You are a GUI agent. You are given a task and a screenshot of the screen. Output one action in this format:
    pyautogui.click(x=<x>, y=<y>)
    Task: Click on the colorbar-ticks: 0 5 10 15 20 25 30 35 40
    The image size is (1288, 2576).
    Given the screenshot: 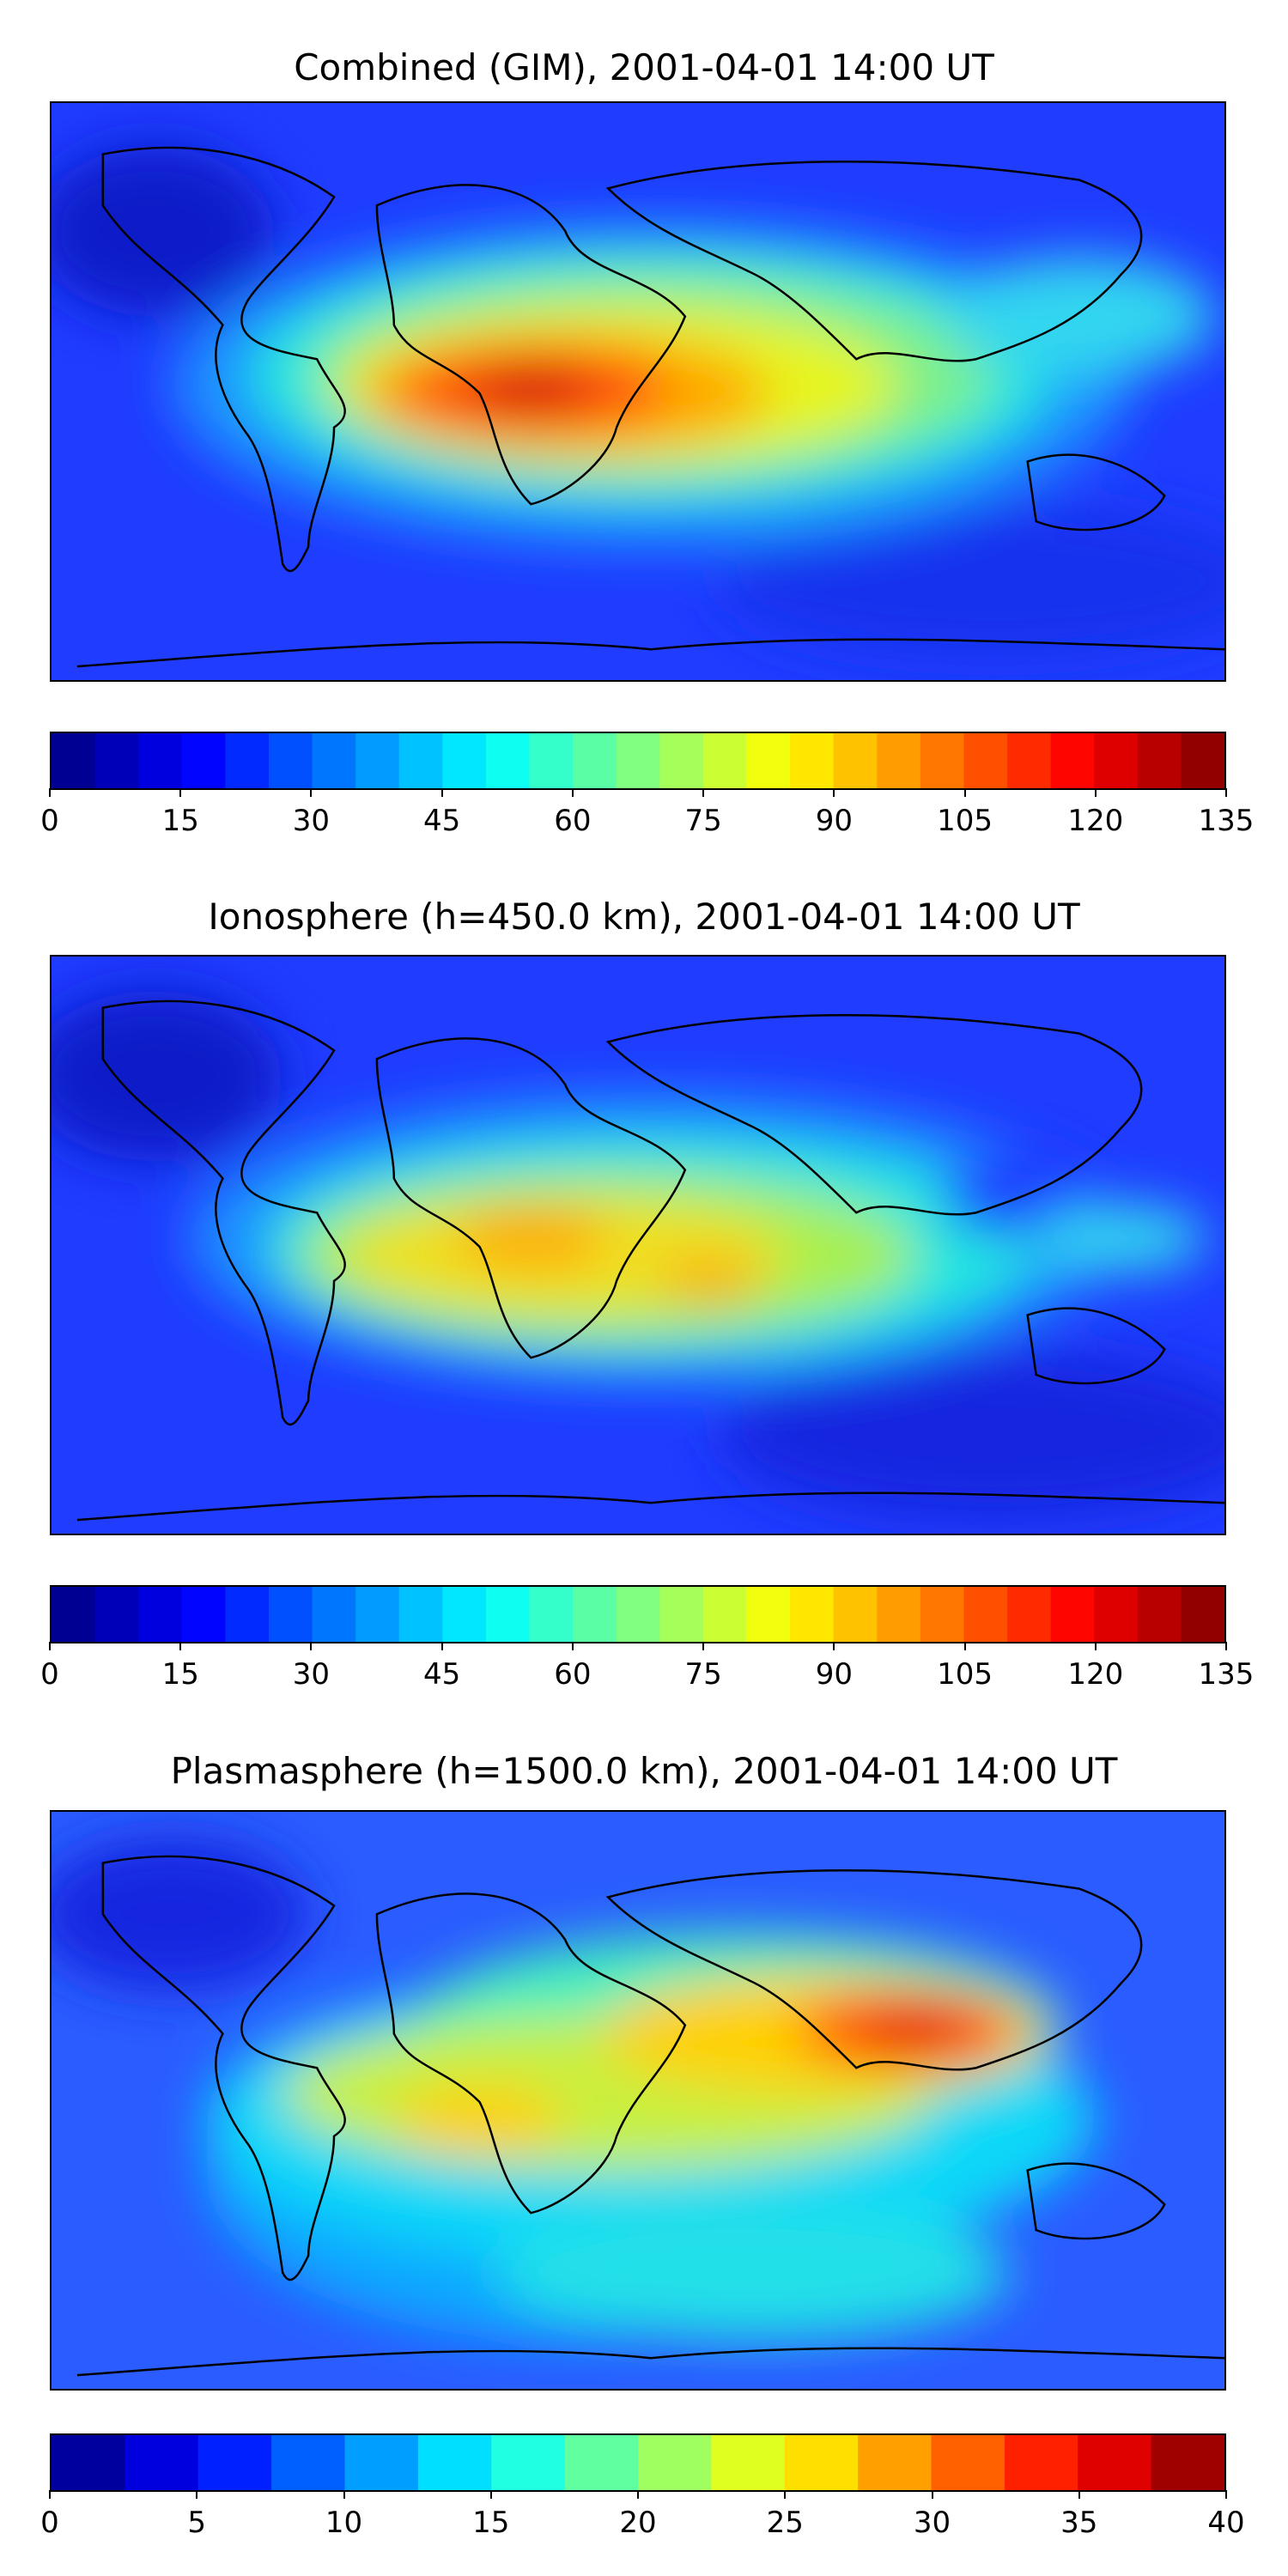 What is the action you would take?
    pyautogui.click(x=642, y=2516)
    